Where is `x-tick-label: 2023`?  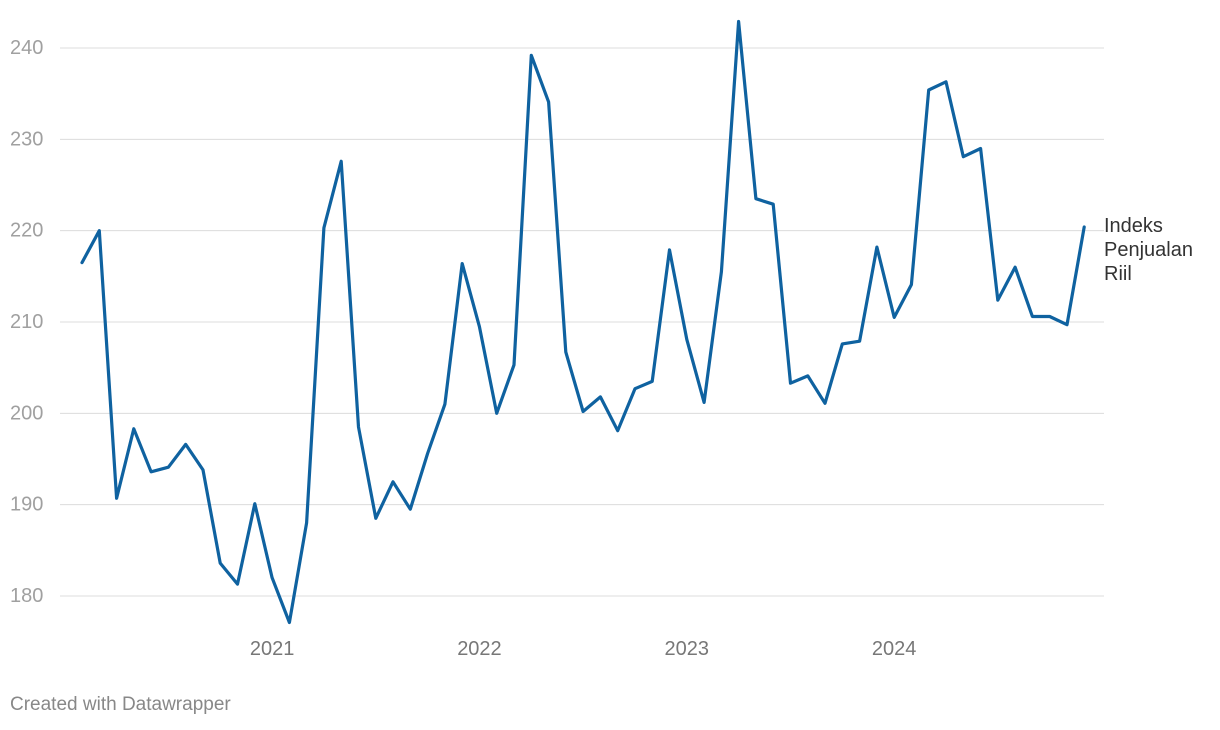 x-tick-label: 2023 is located at coordinates (687, 649).